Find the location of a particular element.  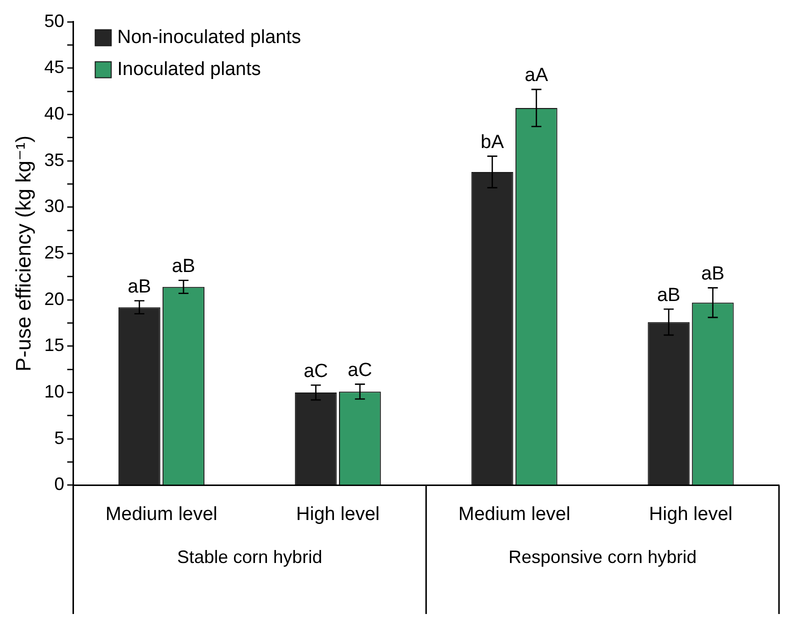

y-tick-label: 30 is located at coordinates (54, 206).